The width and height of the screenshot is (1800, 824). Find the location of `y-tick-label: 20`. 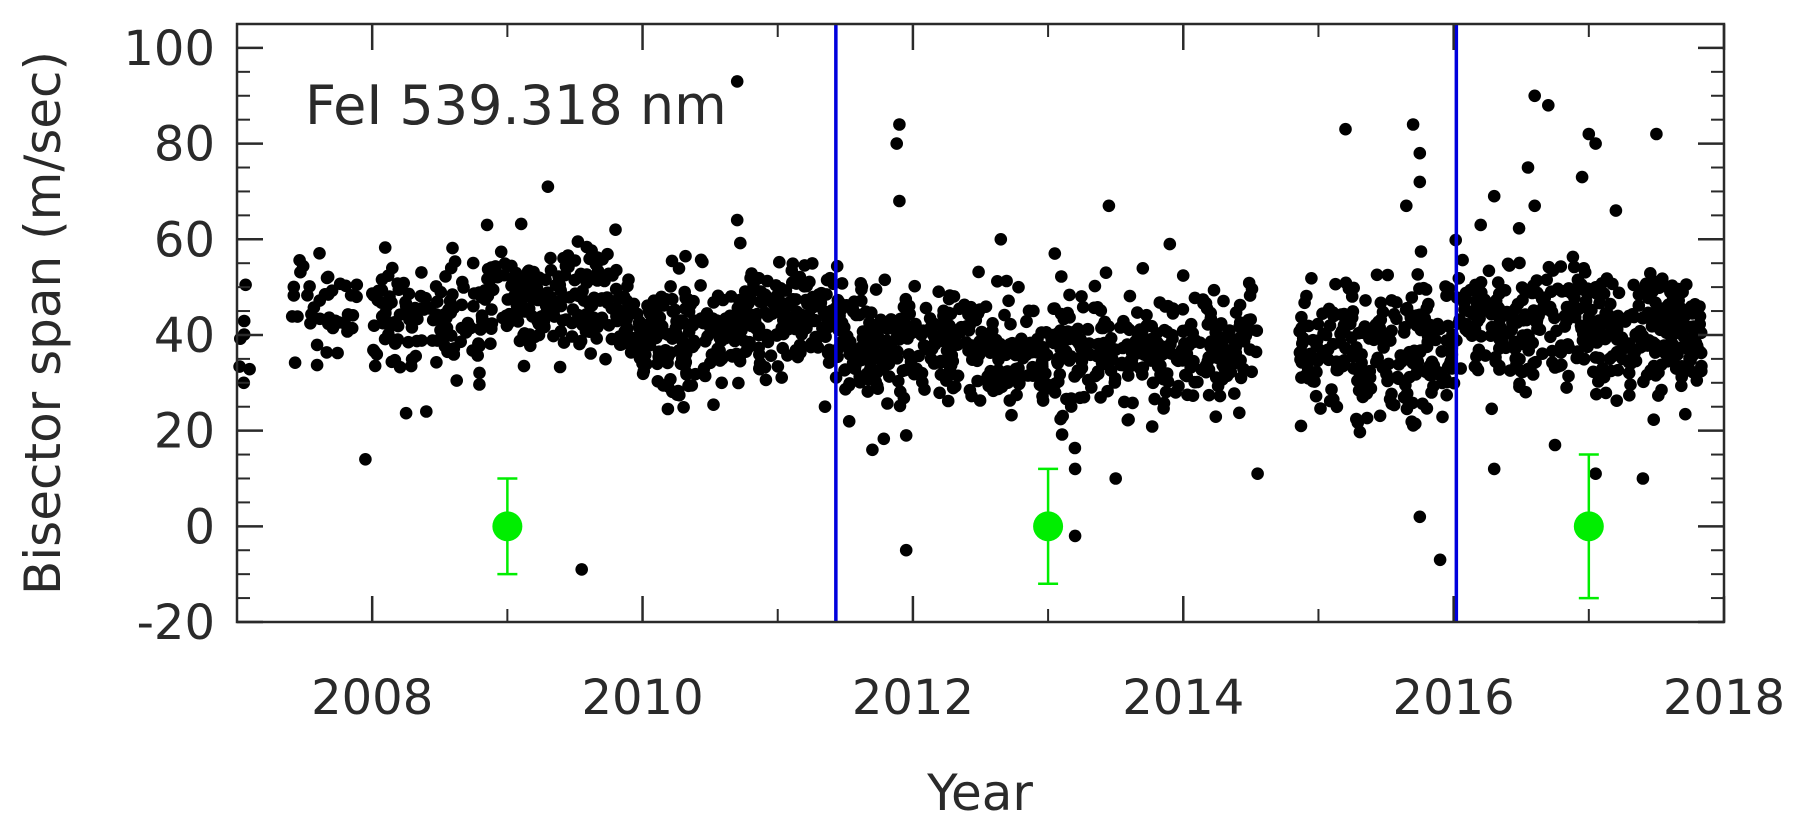

y-tick-label: 20 is located at coordinates (184, 432).